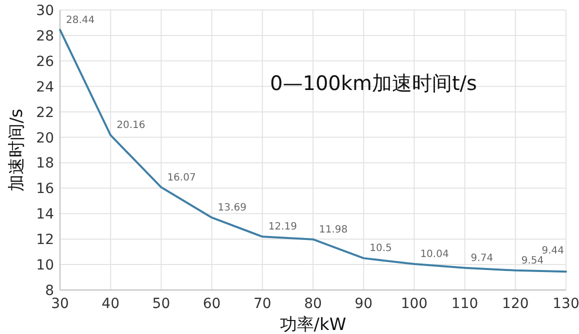 The image size is (579, 334). What do you see at coordinates (211, 304) in the screenshot?
I see `x-tick-label: 60` at bounding box center [211, 304].